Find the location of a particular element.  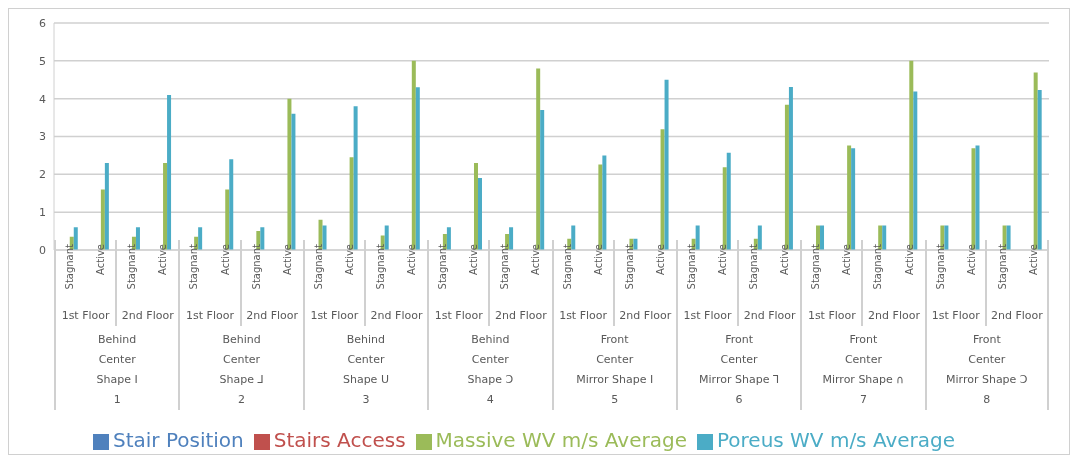

text: Front is located at coordinates (863, 340).